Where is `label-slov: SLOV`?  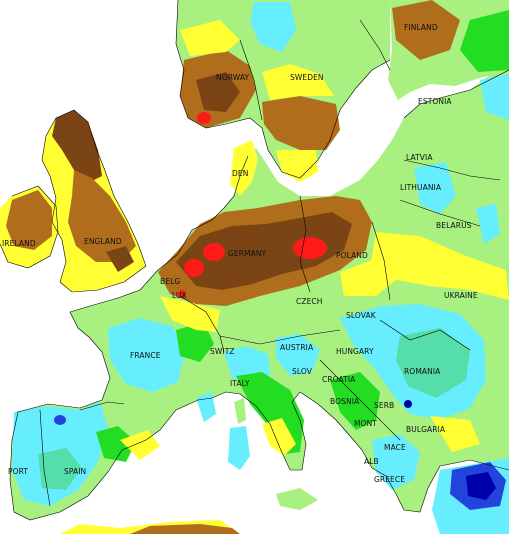
label-slov: SLOV is located at coordinates (302, 371).